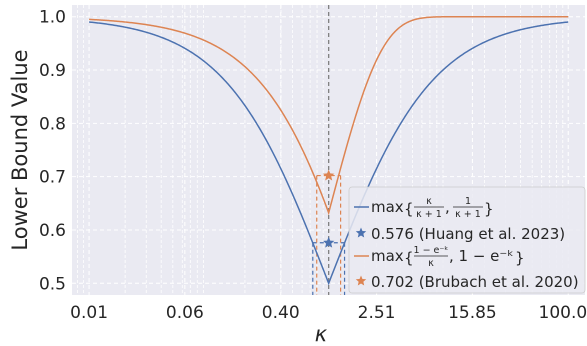  Describe the element at coordinates (328, 313) in the screenshot. I see `x-tick-labels: 0.01 0.06 0.40 2.51 15.85 100.00` at that location.